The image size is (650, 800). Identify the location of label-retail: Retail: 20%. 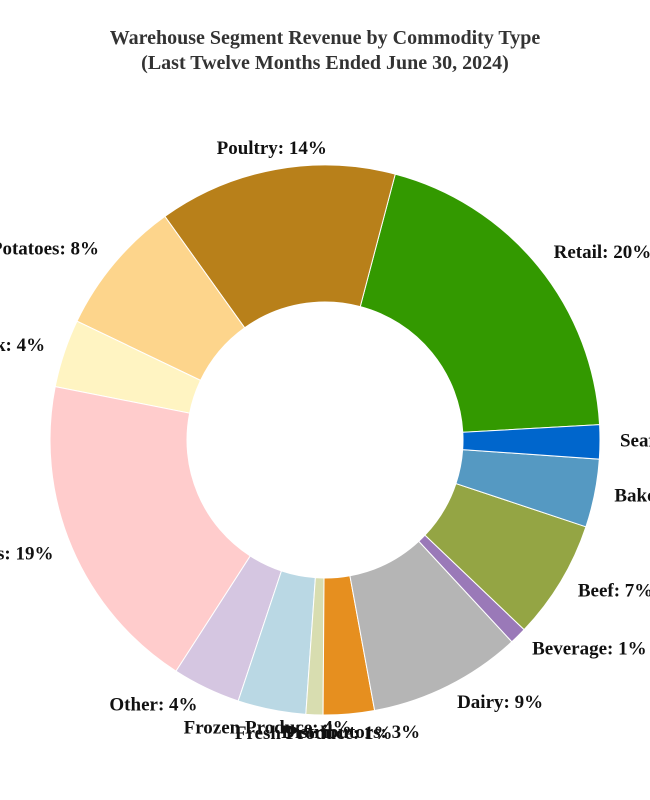
(602, 252).